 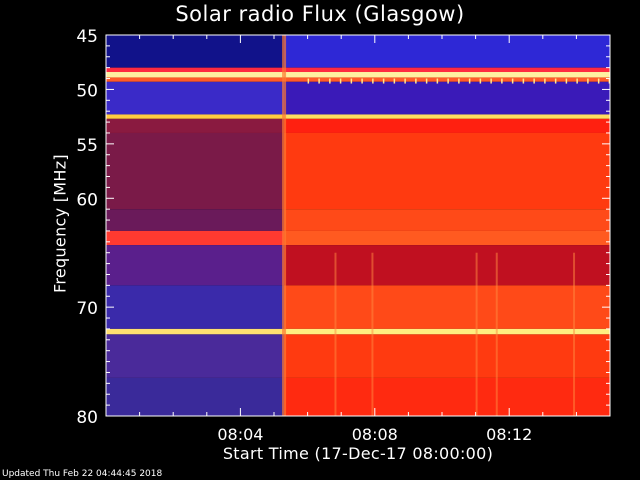 I want to click on y-tick-label: 80, so click(x=87, y=418).